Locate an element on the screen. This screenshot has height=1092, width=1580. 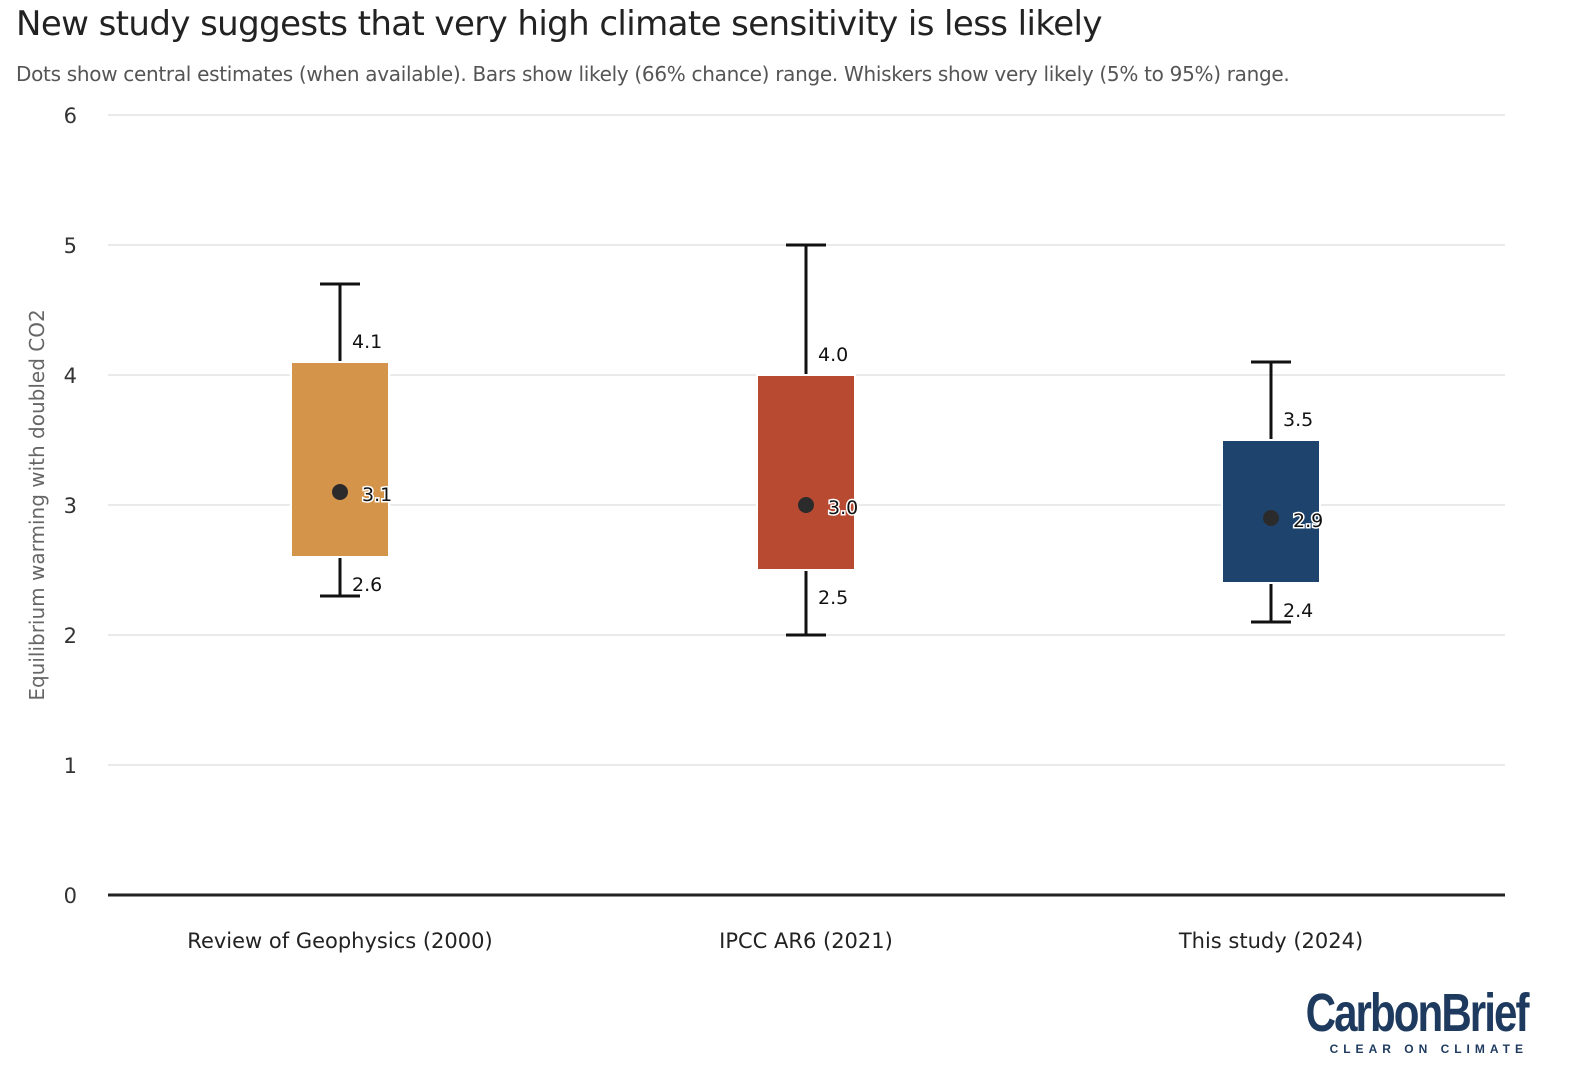
y-tick-label-0: 0 is located at coordinates (70, 896).